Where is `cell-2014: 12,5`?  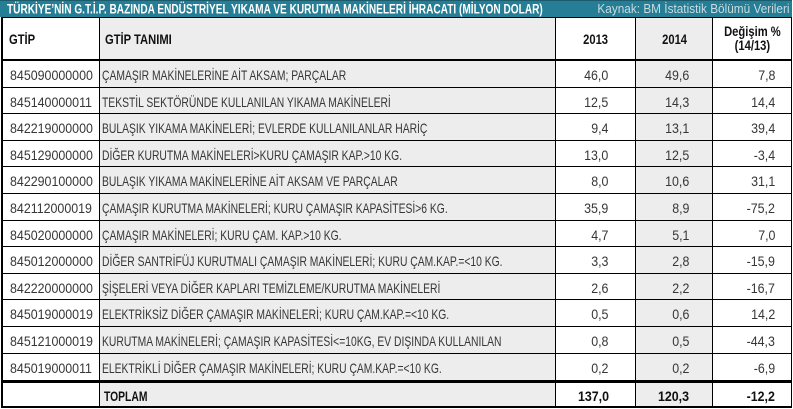
cell-2014: 12,5 is located at coordinates (675, 153).